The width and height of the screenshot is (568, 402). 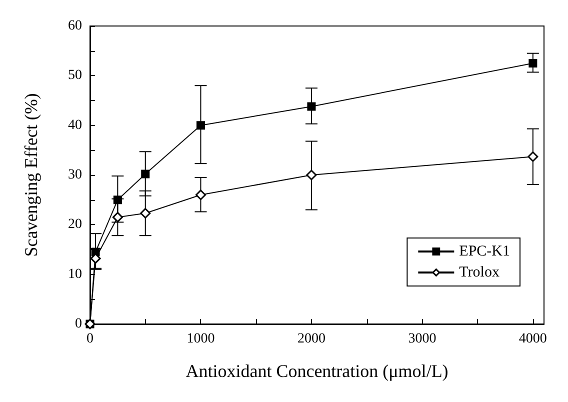 I want to click on x-tick-label: 2000, so click(x=311, y=339).